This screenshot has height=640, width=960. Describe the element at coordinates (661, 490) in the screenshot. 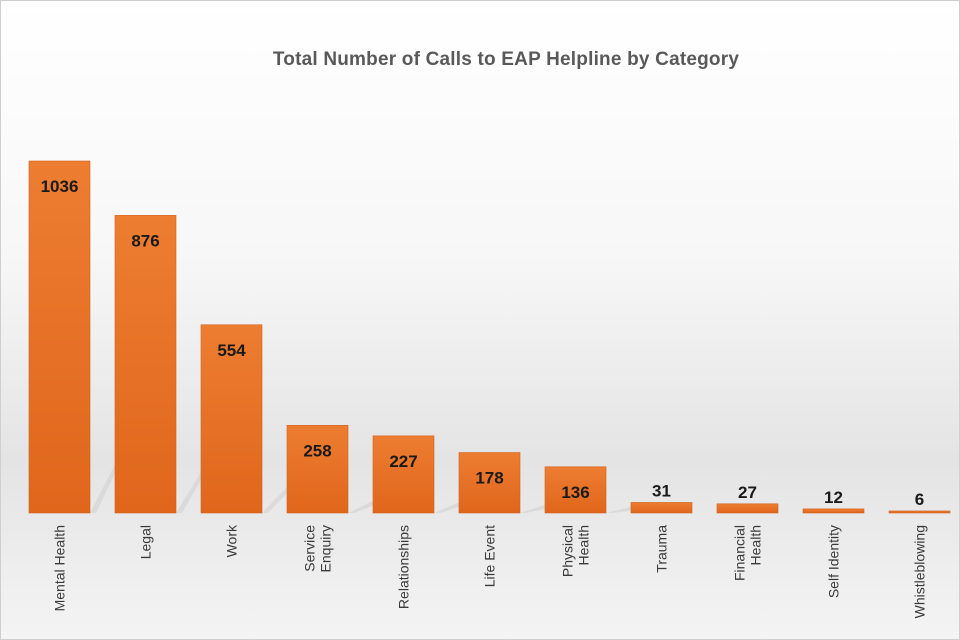

I see `data-label: 31` at that location.